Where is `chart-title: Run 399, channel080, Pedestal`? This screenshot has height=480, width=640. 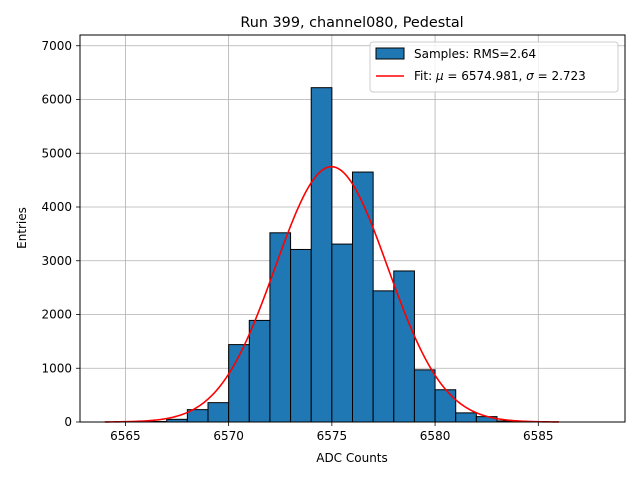 chart-title: Run 399, channel080, Pedestal is located at coordinates (351, 23).